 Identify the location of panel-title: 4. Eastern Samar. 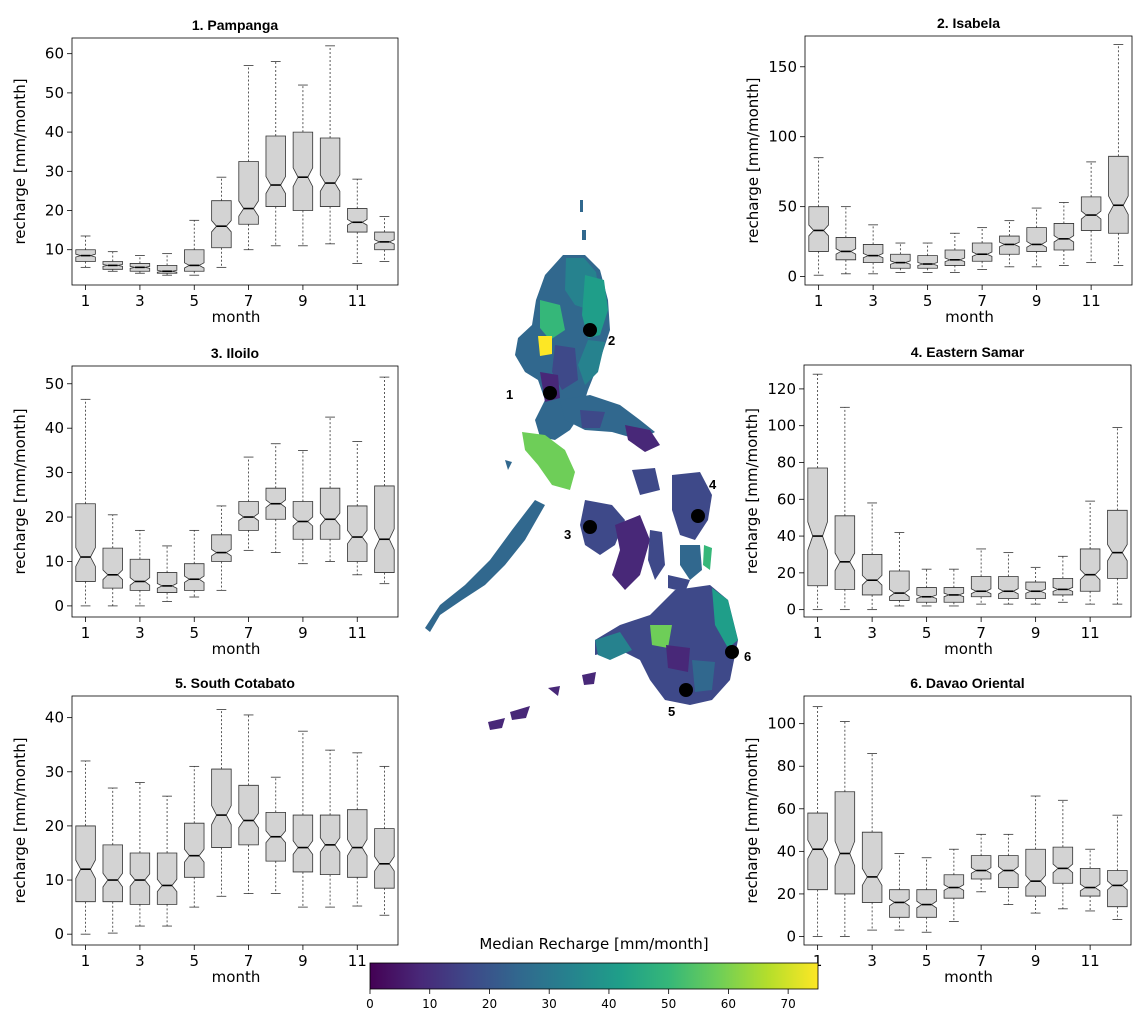
(968, 352).